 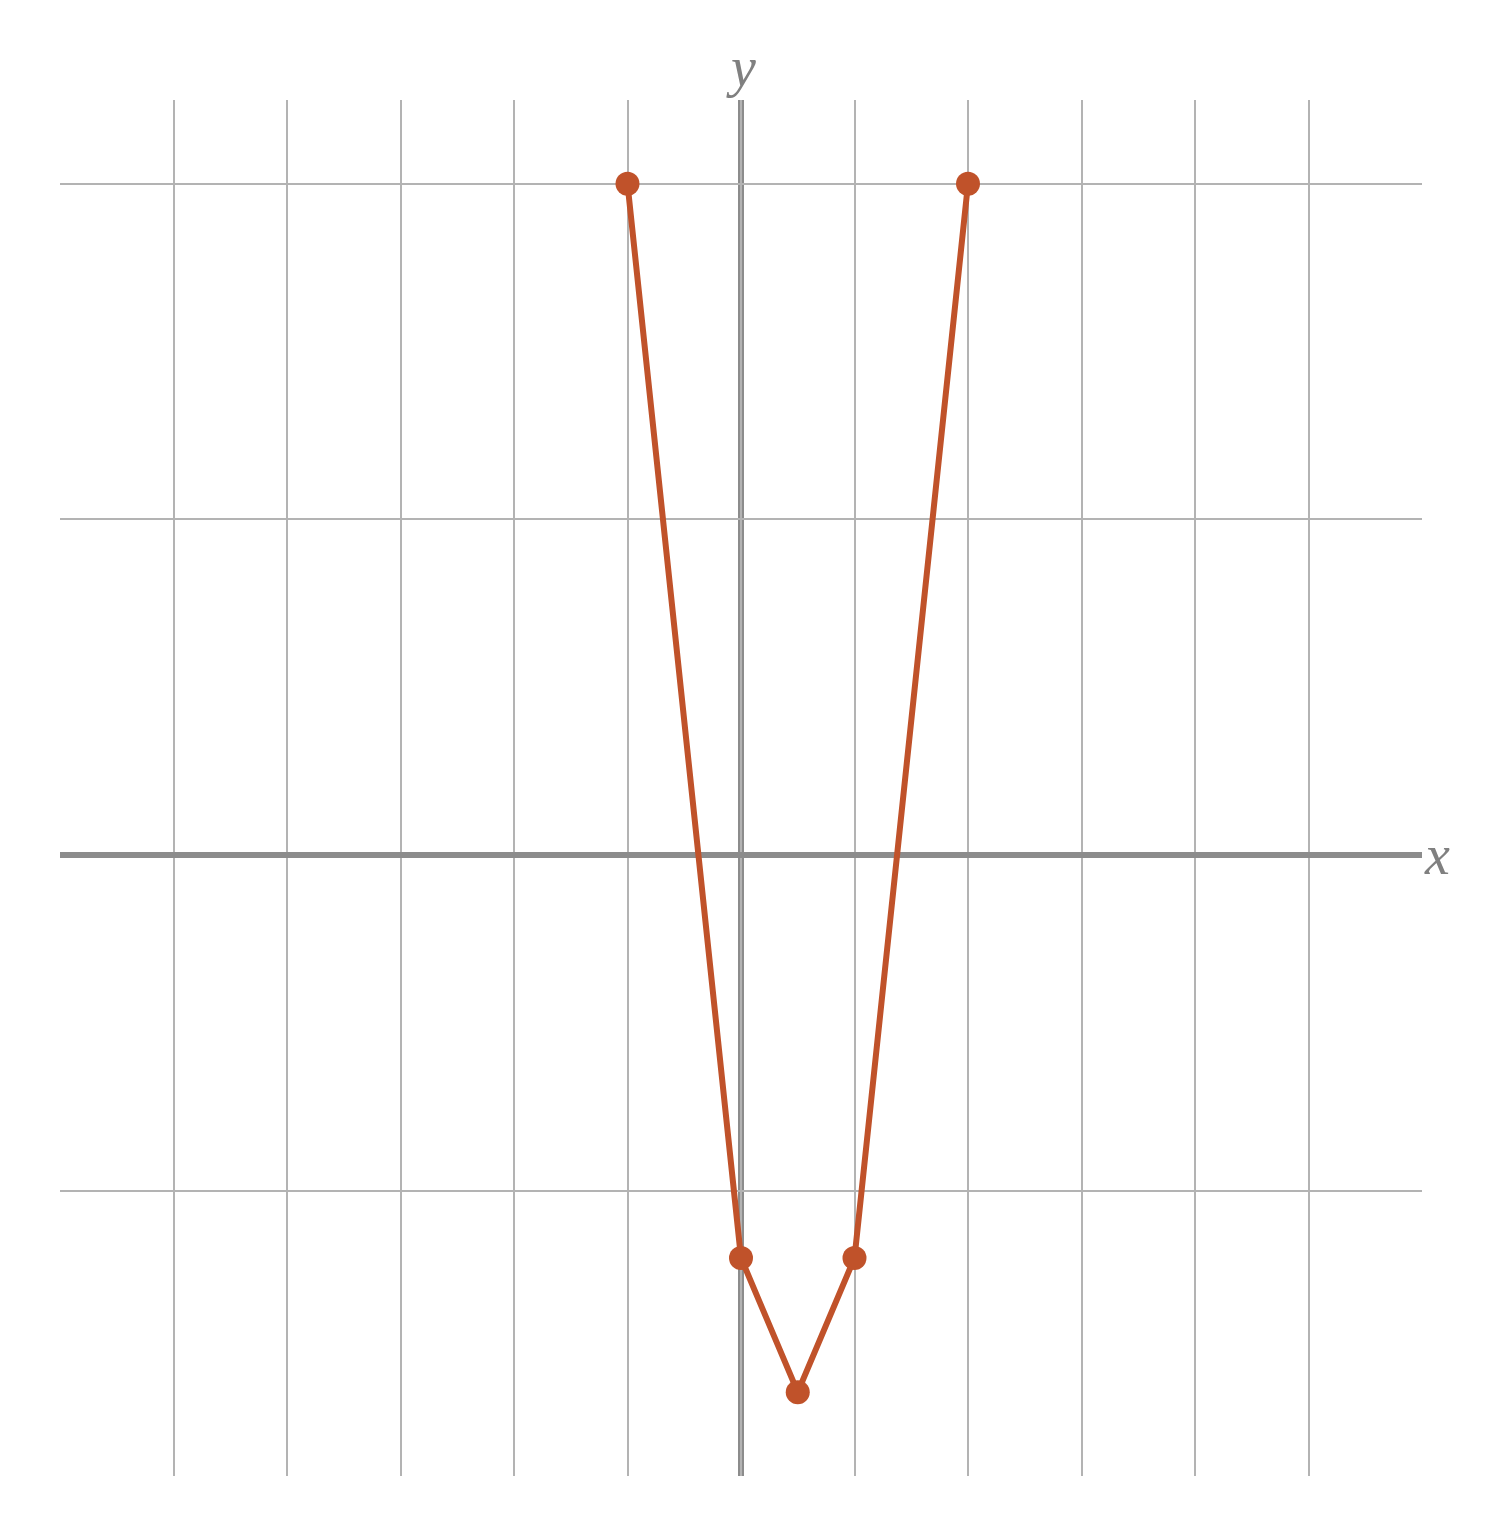 I want to click on x-axis-title: x, so click(x=1437, y=855).